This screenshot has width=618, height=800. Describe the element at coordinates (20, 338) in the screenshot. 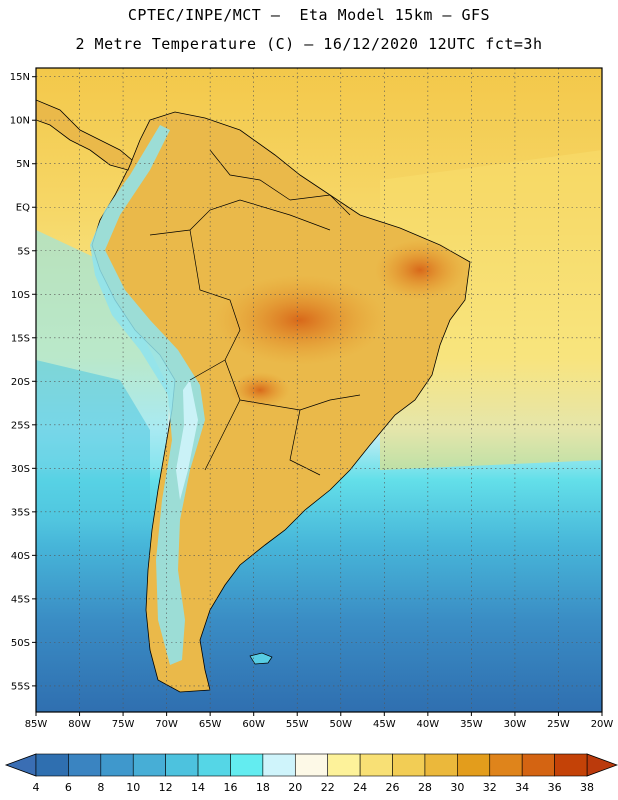

I see `lat-tick-label: 15S` at that location.